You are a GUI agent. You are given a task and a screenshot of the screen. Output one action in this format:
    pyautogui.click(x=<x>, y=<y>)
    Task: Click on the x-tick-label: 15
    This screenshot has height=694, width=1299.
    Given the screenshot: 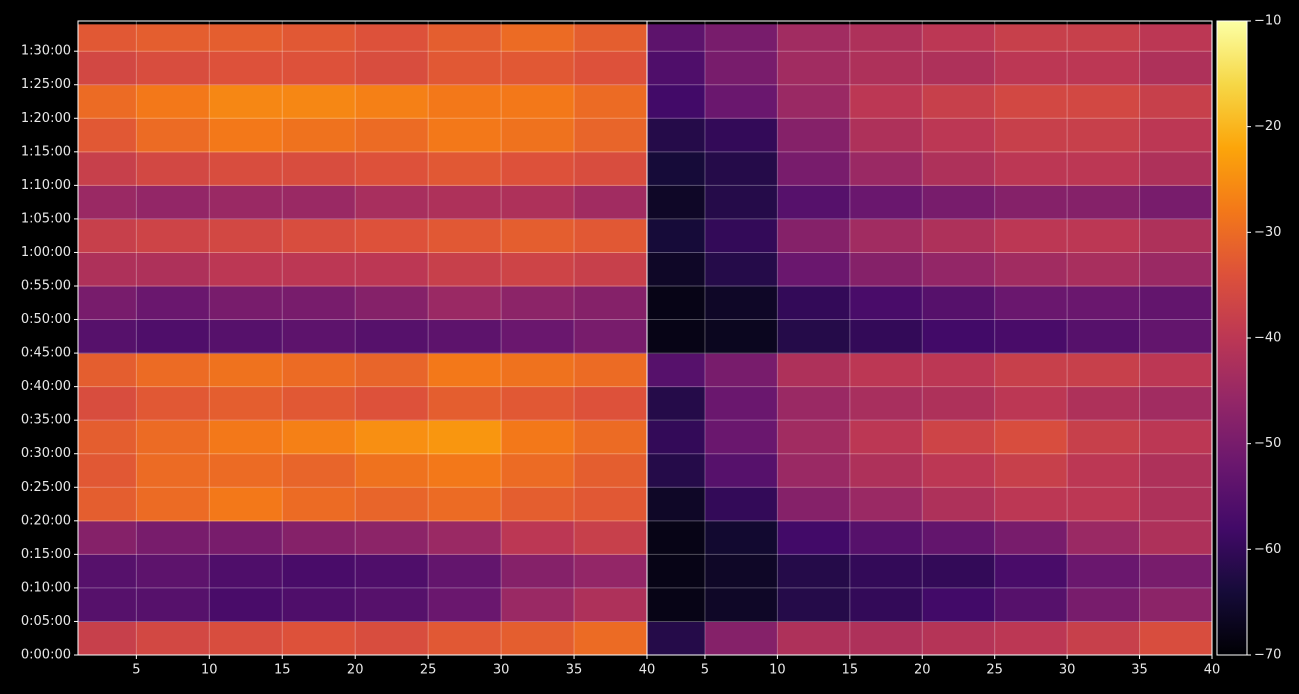 What is the action you would take?
    pyautogui.click(x=282, y=670)
    